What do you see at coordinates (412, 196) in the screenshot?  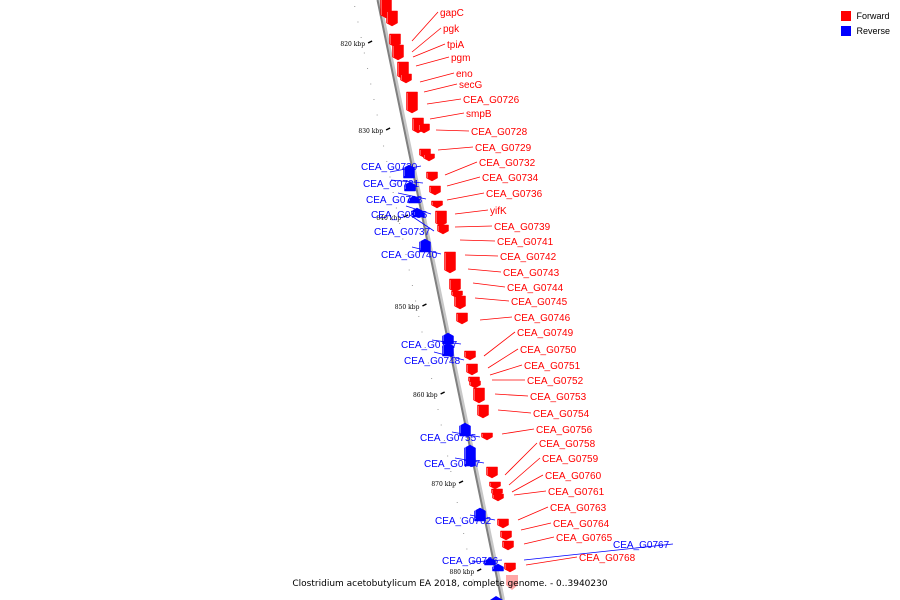 I see `leader-CEA_G0733` at bounding box center [412, 196].